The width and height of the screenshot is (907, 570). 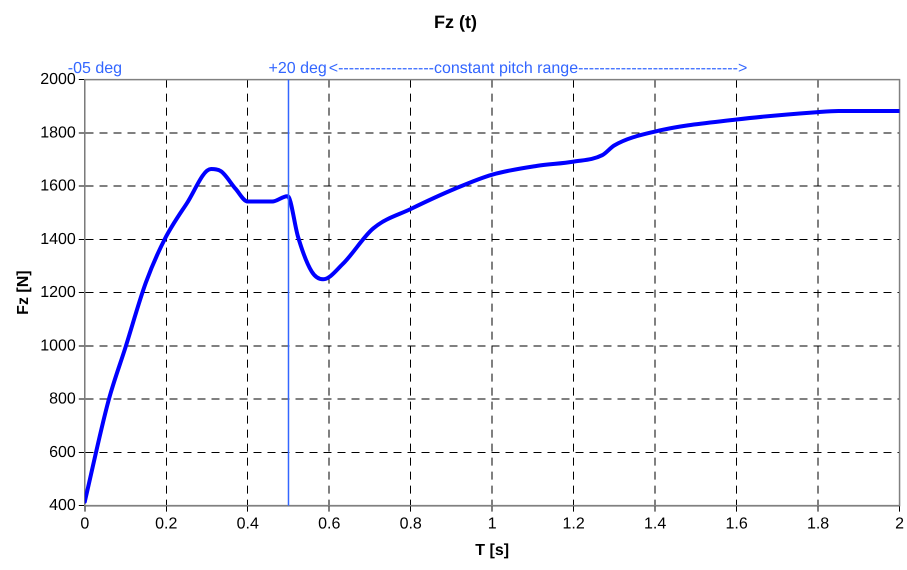 I want to click on x-axis-title: T [s], so click(x=492, y=550).